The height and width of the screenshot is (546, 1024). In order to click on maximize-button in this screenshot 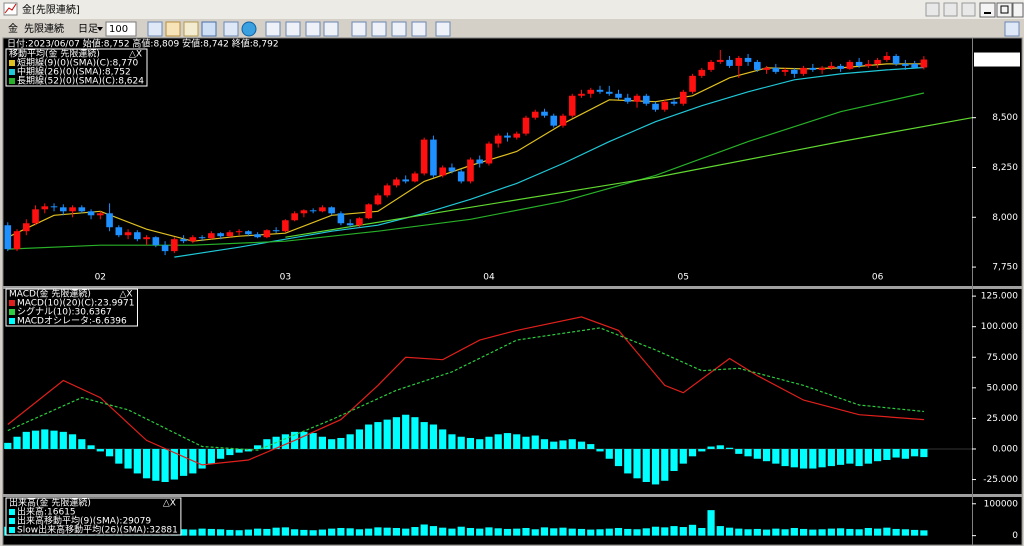, I will do `click(1004, 10)`.